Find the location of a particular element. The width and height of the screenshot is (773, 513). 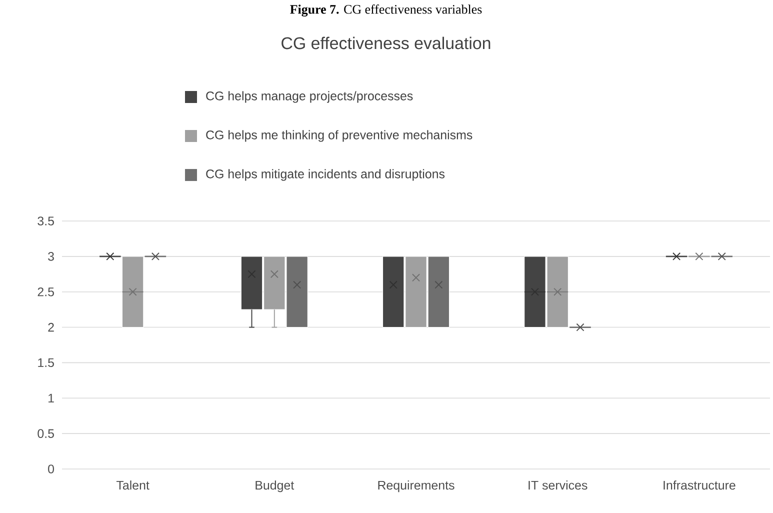

x-tick-label: Talent is located at coordinates (133, 485).